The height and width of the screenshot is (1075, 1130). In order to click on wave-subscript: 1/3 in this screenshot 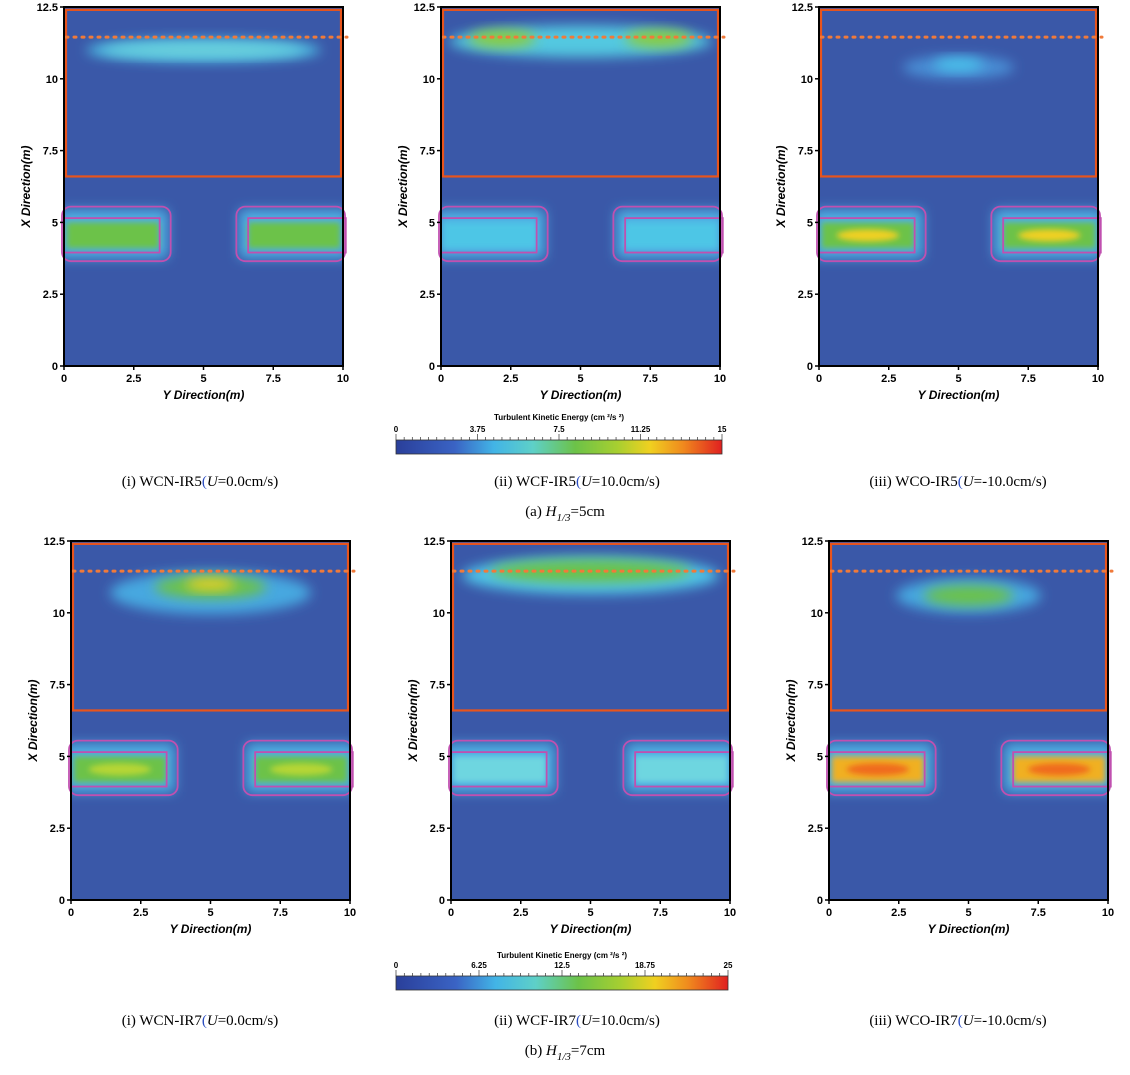, I will do `click(564, 1057)`.